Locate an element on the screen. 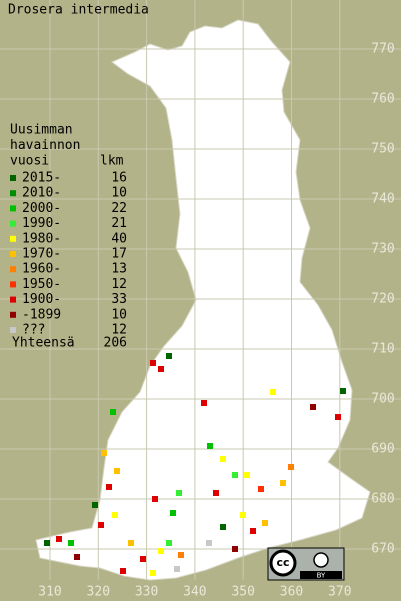 Image resolution: width=401 pixels, height=601 pixels. legend-label: 1970- is located at coordinates (41, 254).